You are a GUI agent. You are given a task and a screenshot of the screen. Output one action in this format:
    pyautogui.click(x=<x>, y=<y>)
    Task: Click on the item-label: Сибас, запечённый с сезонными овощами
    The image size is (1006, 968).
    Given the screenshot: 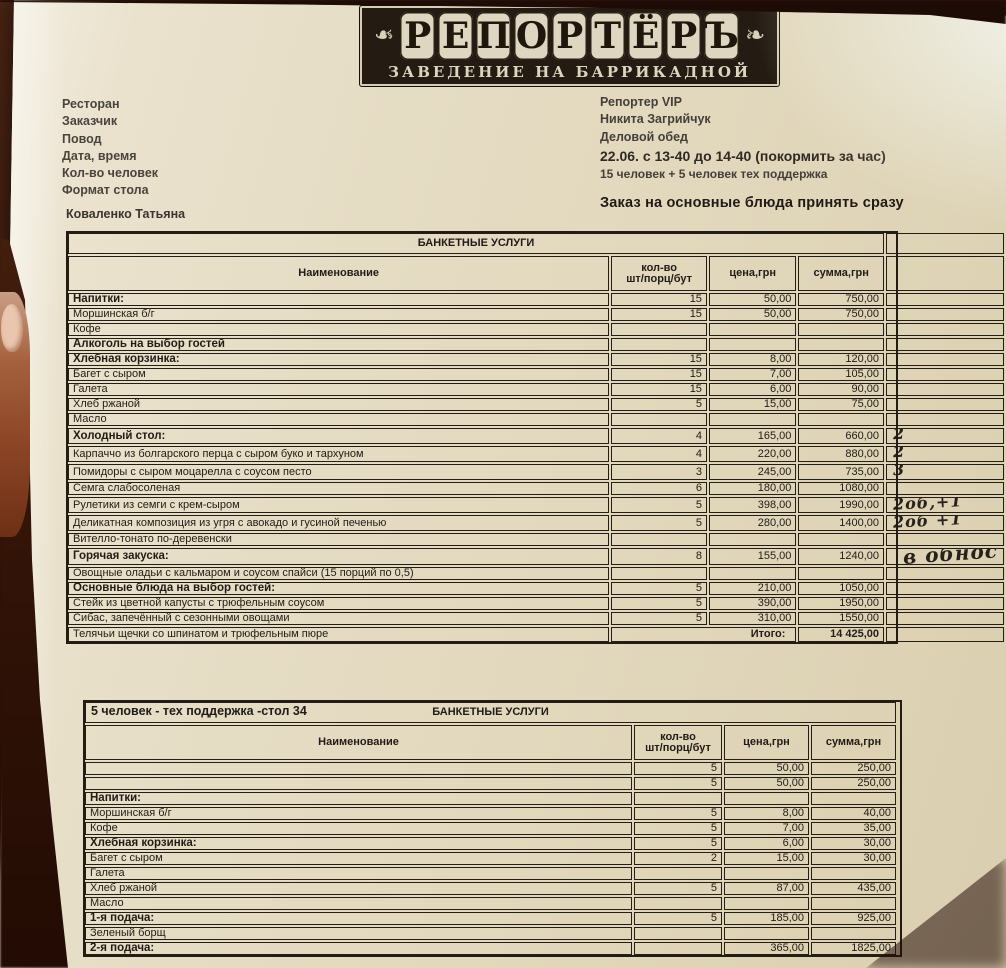 What is the action you would take?
    pyautogui.click(x=339, y=618)
    